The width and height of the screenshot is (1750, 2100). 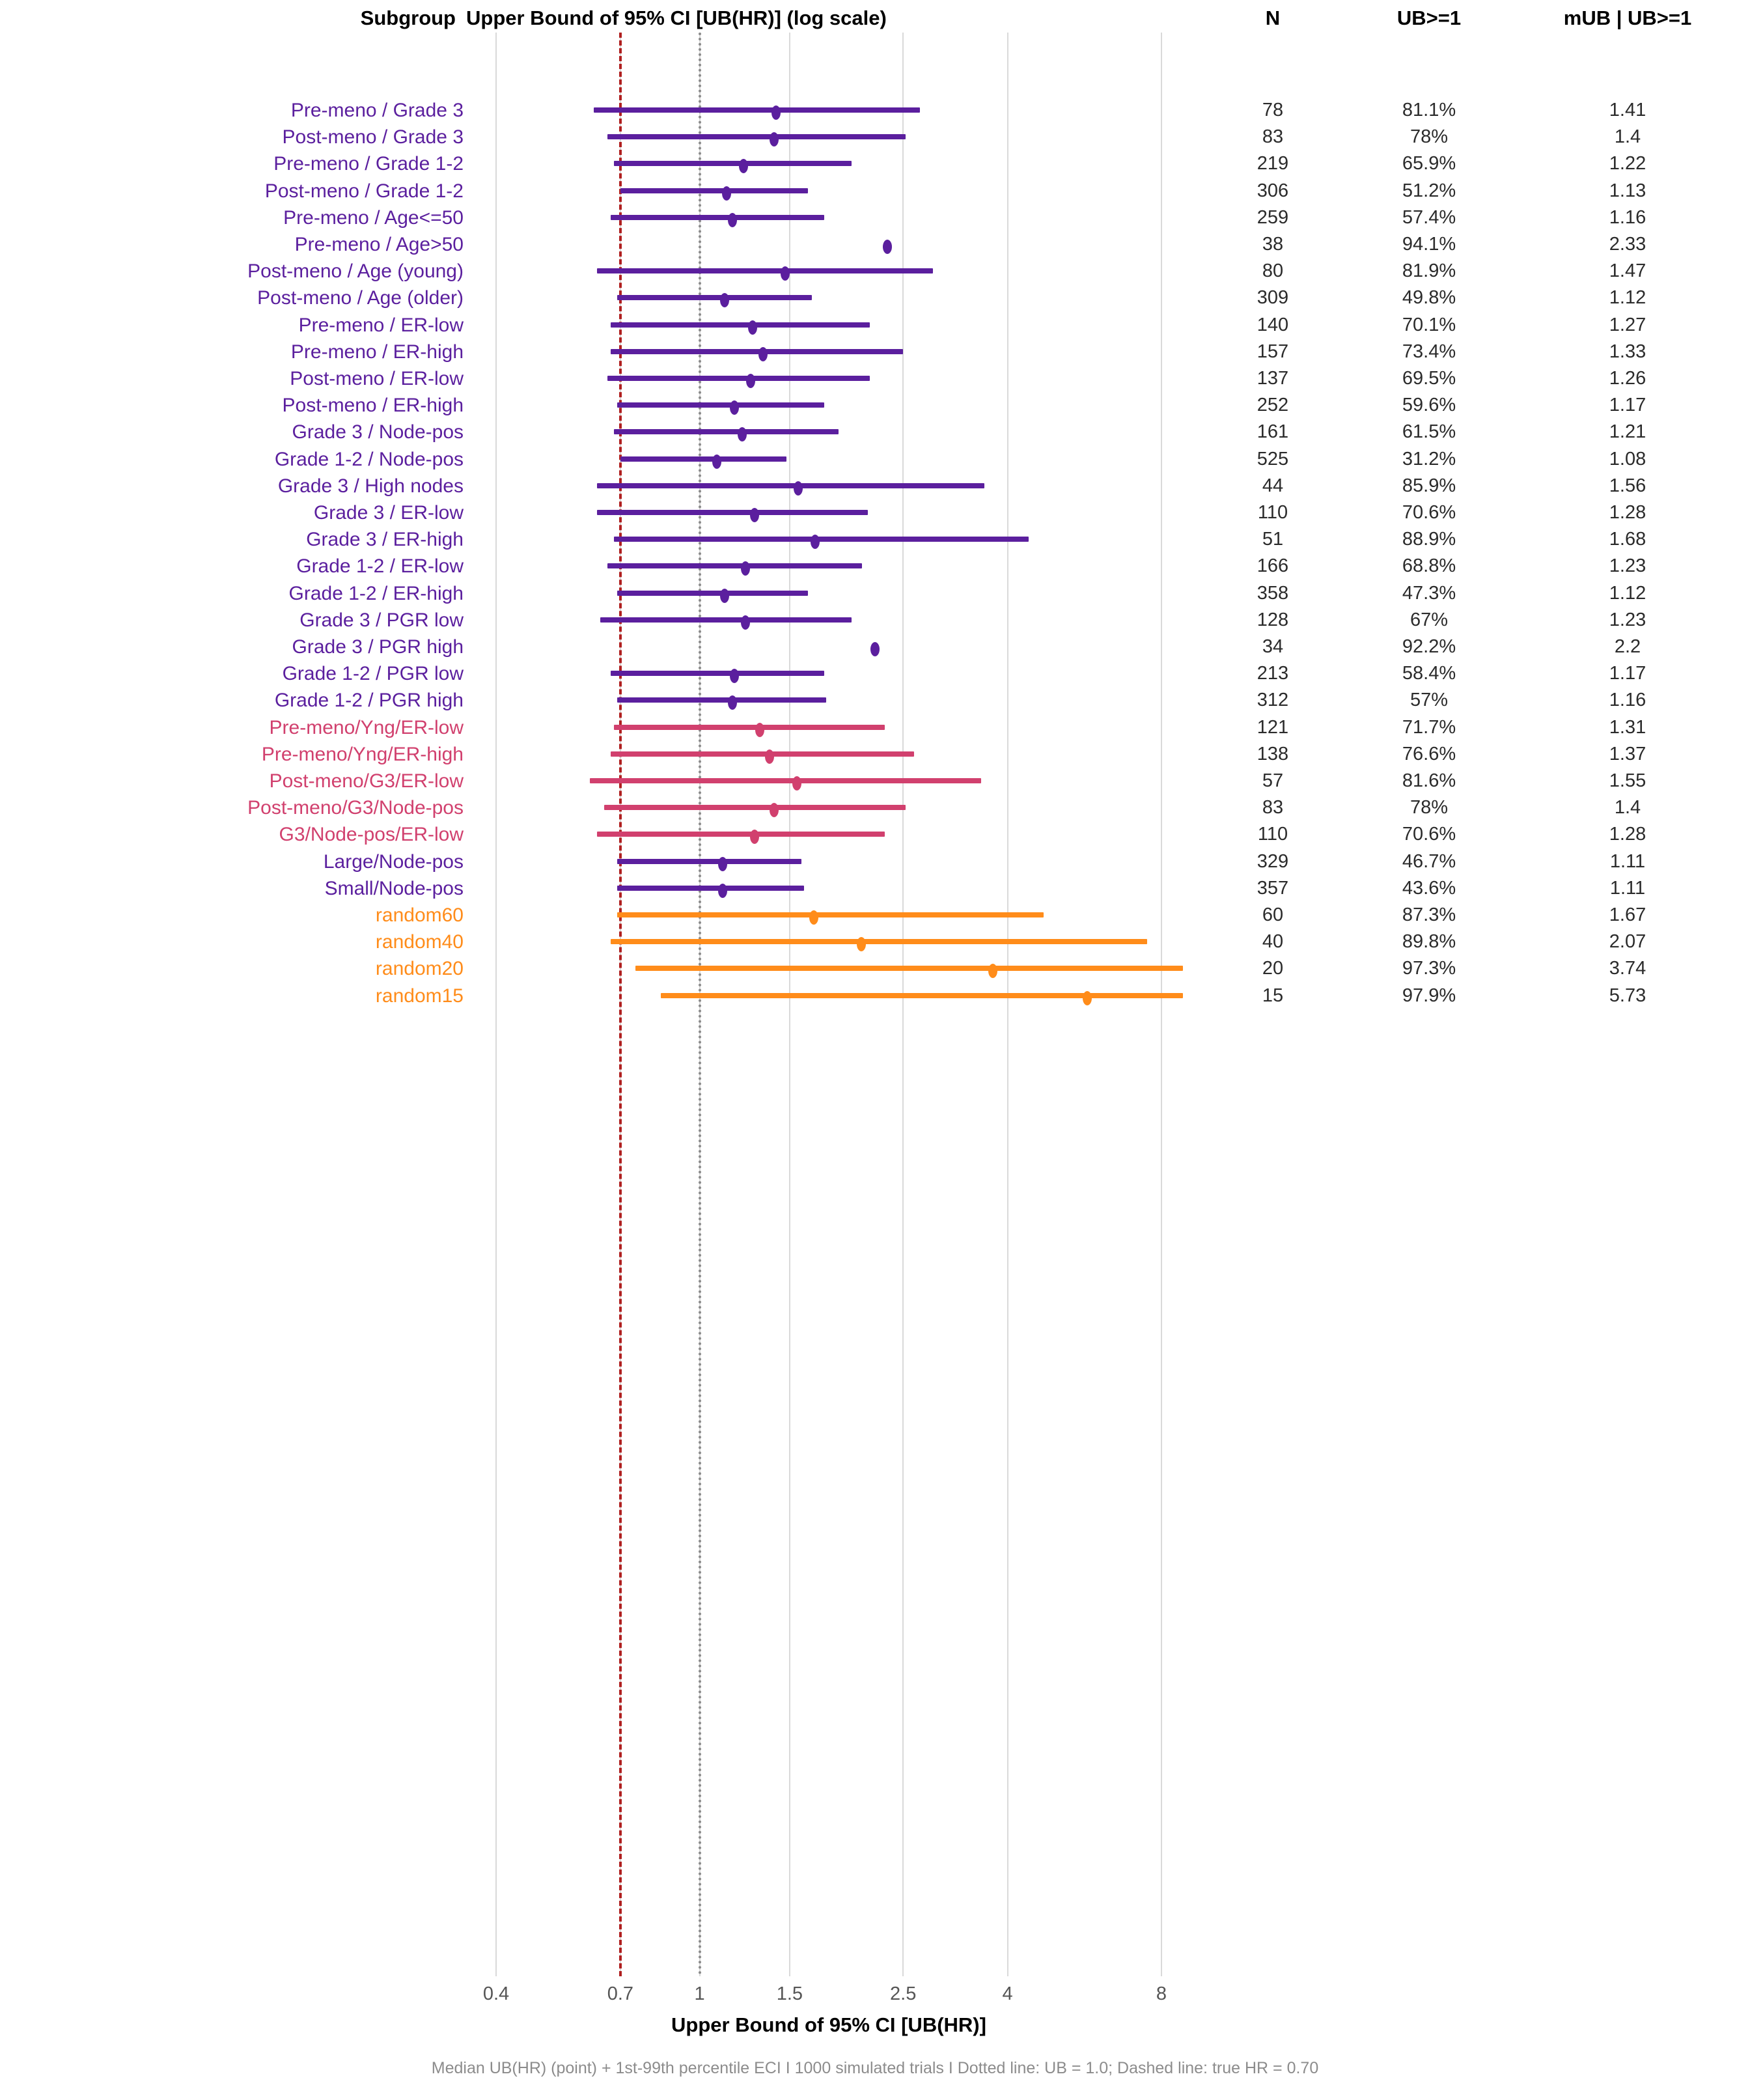 What do you see at coordinates (373, 137) in the screenshot?
I see `row-label-subgroup: Post-meno / Grade 3` at bounding box center [373, 137].